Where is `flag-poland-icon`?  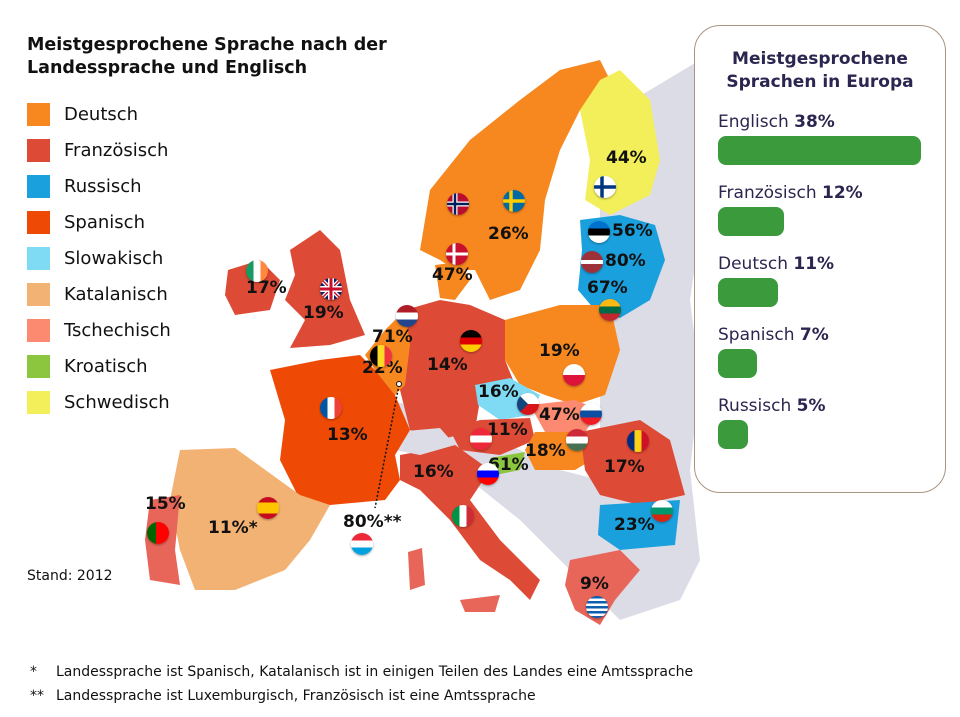
flag-poland-icon is located at coordinates (574, 375).